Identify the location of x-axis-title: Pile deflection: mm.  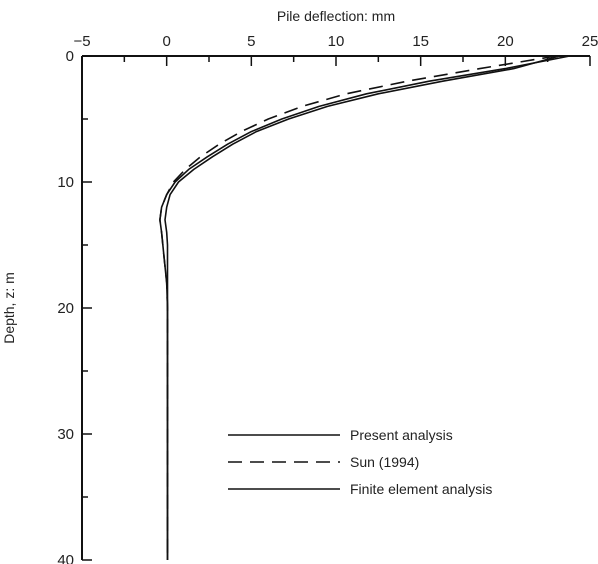
(336, 16).